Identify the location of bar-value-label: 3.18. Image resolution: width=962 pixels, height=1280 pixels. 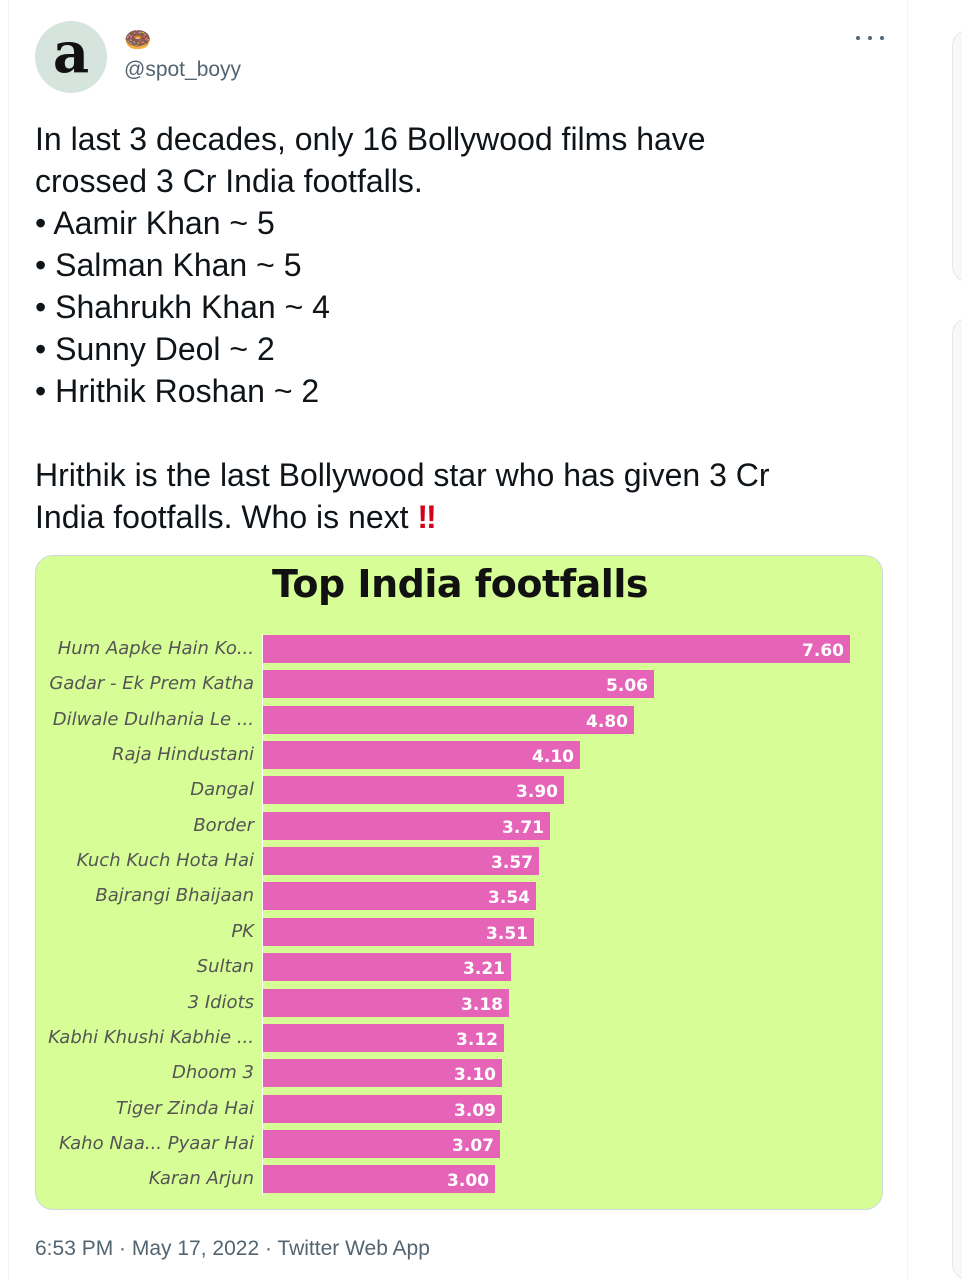
(482, 1004).